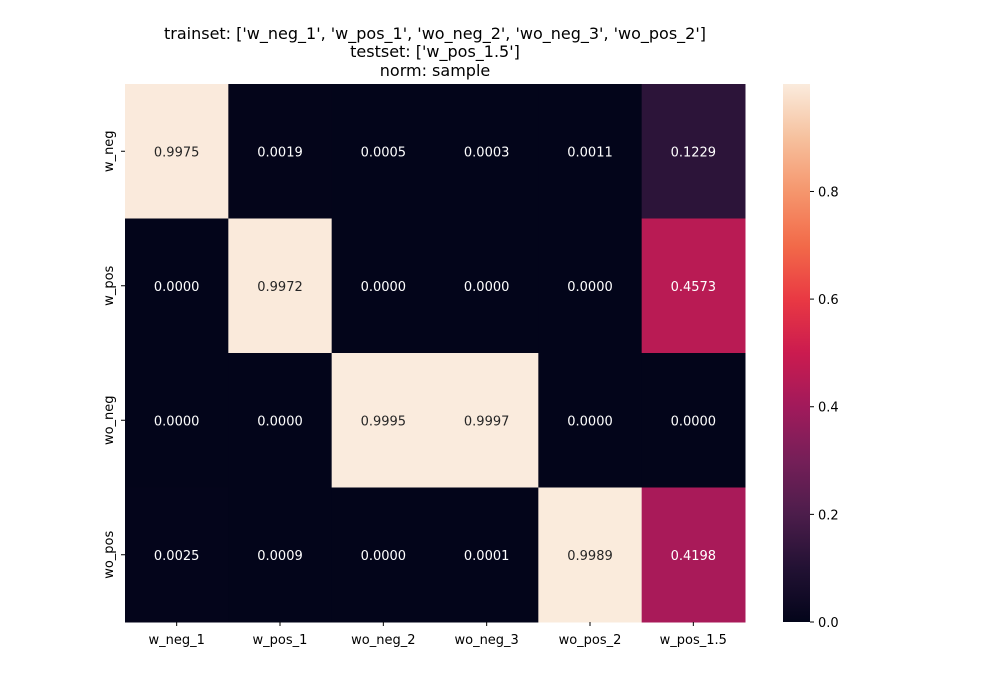 The image size is (1000, 700). I want to click on cell-value-label: 0.0001, so click(487, 556).